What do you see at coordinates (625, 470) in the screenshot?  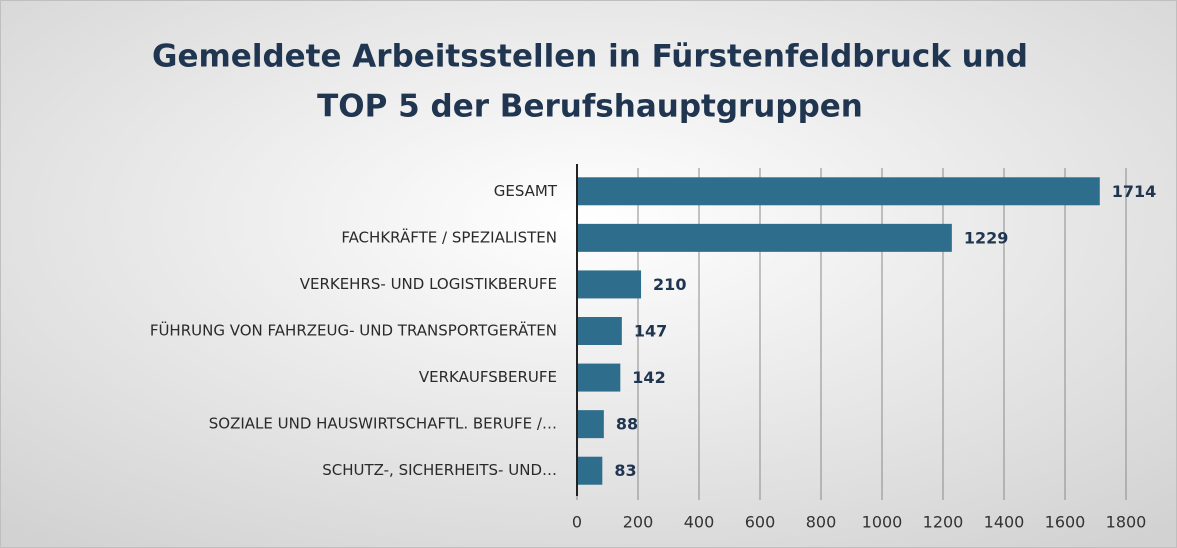 I see `value-label: 83` at bounding box center [625, 470].